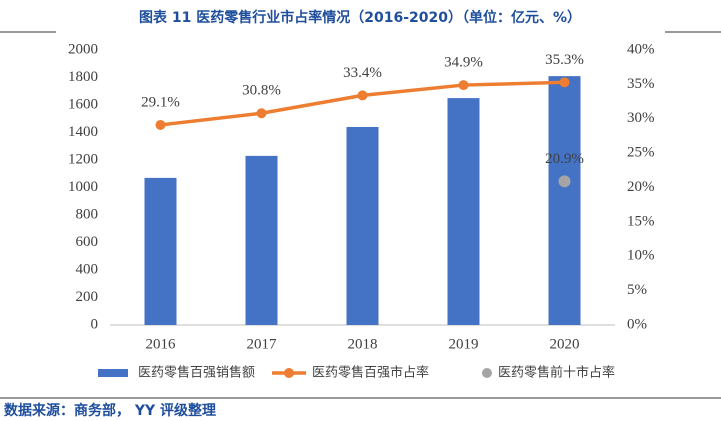 The image size is (721, 421). What do you see at coordinates (83, 132) in the screenshot?
I see `y-tick-label: 1400` at bounding box center [83, 132].